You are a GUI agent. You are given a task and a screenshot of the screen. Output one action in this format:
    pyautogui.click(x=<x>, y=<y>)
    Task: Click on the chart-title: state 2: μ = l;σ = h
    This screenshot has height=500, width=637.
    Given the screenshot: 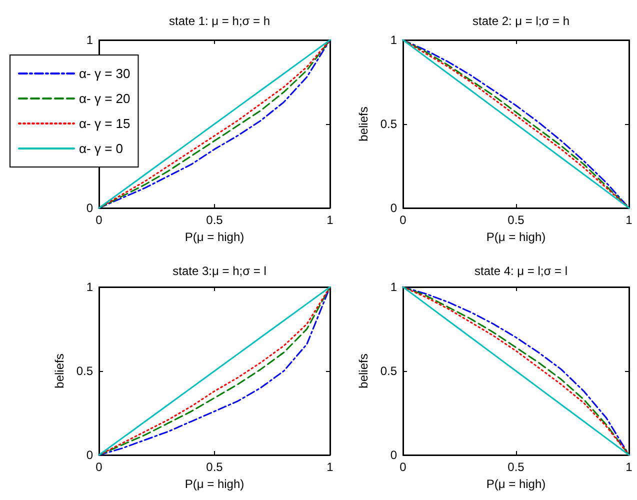 What is the action you would take?
    pyautogui.click(x=521, y=21)
    